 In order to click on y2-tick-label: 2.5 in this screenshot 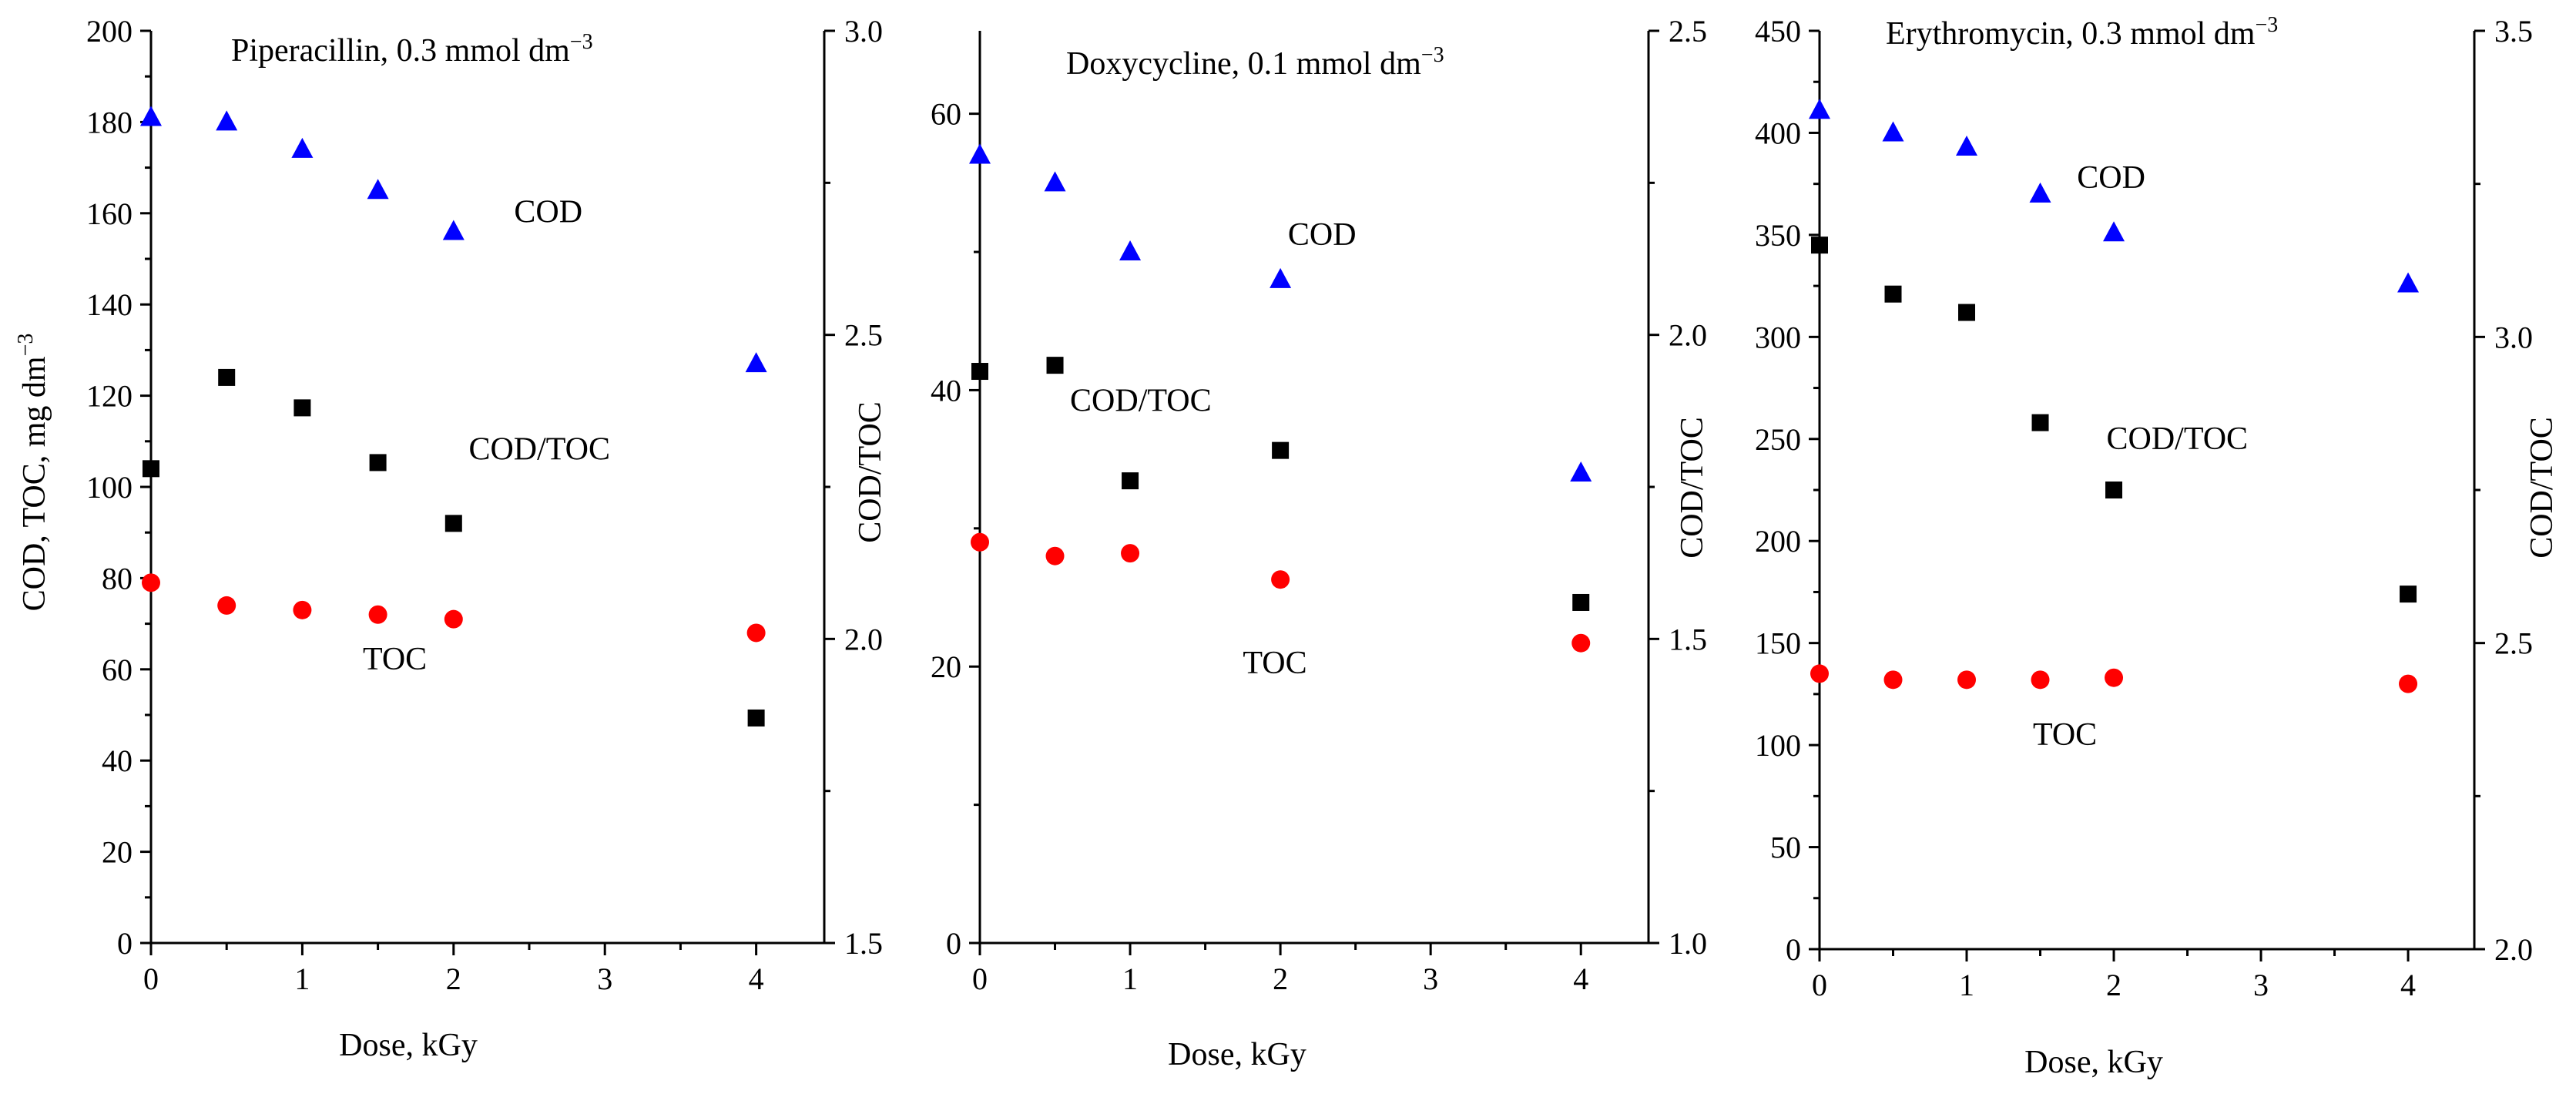, I will do `click(1688, 31)`.